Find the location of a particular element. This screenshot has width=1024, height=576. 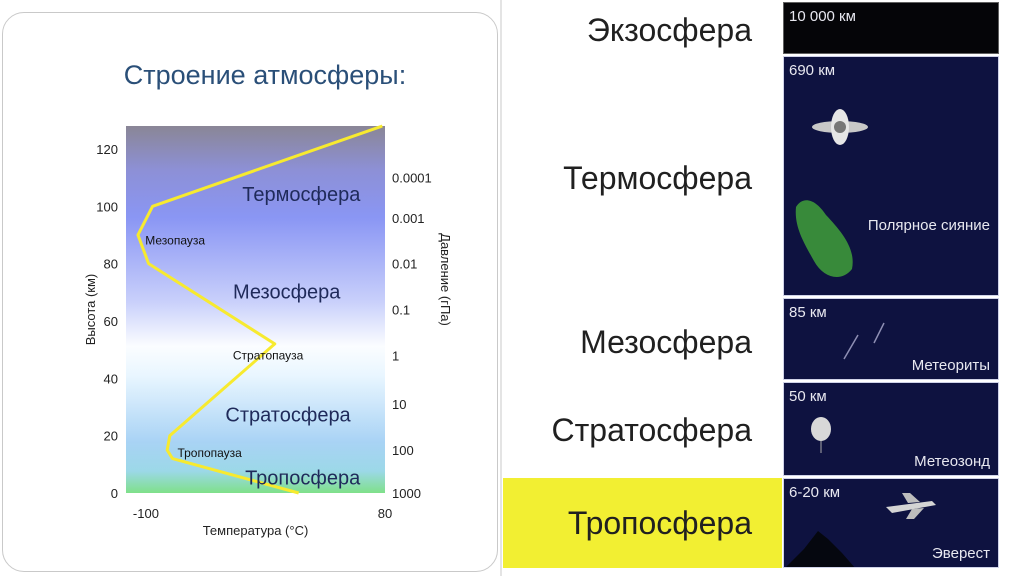

mesosphere-image: 85 км Метеориты is located at coordinates (891, 339).